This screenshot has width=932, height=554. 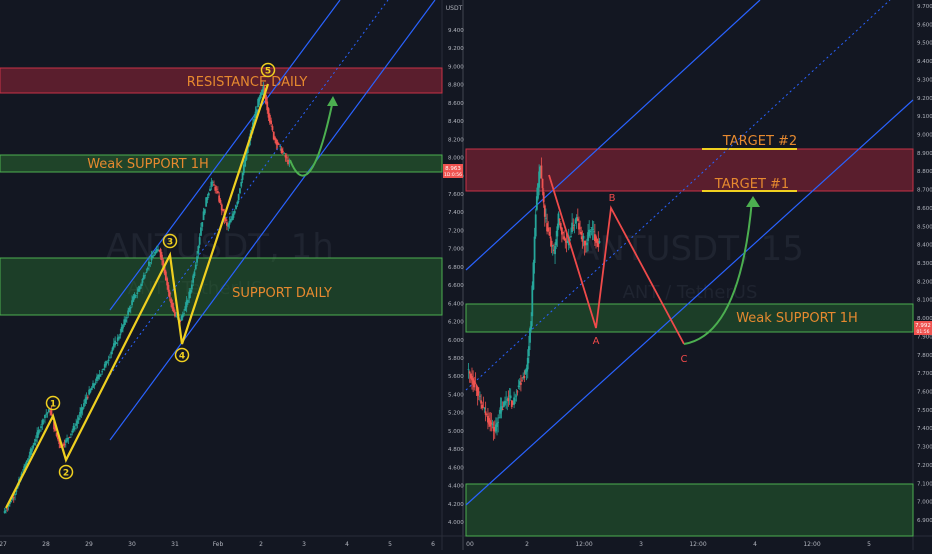 What do you see at coordinates (689, 510) in the screenshot?
I see `zone-support-right` at bounding box center [689, 510].